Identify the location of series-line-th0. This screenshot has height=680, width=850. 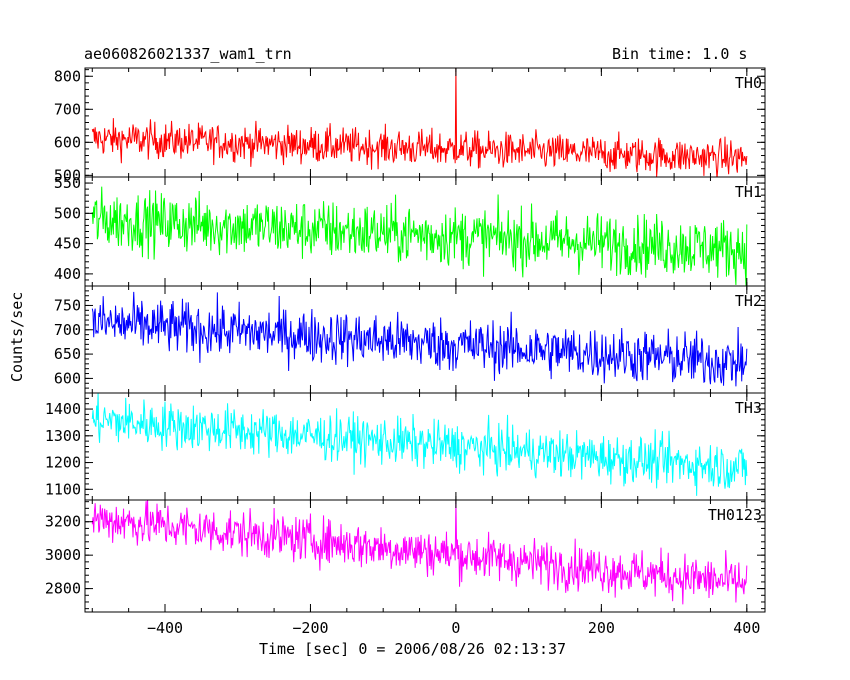
(419, 122).